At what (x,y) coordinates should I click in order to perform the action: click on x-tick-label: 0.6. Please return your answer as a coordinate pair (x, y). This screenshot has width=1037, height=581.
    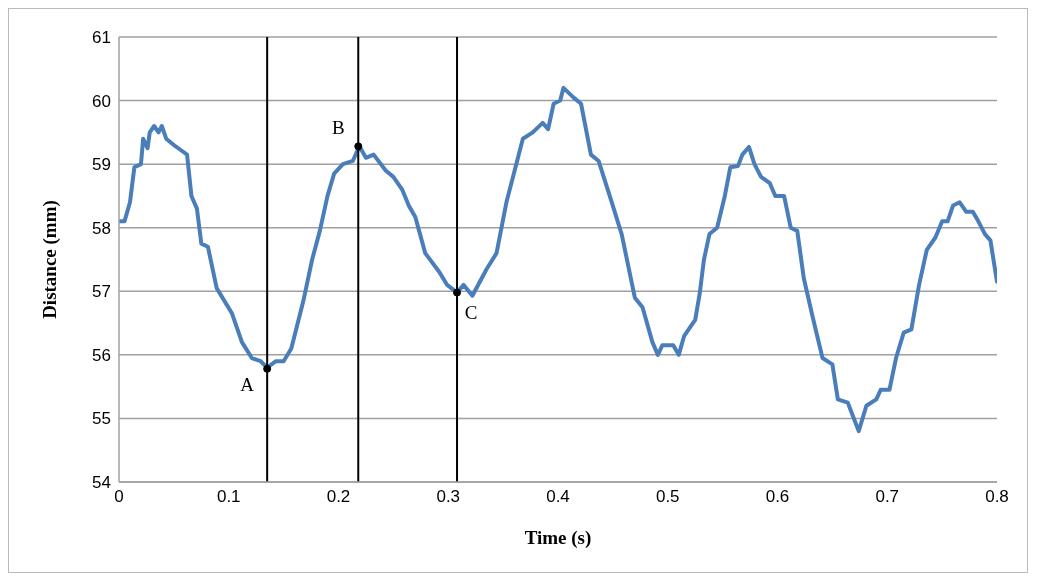
    Looking at the image, I should click on (777, 497).